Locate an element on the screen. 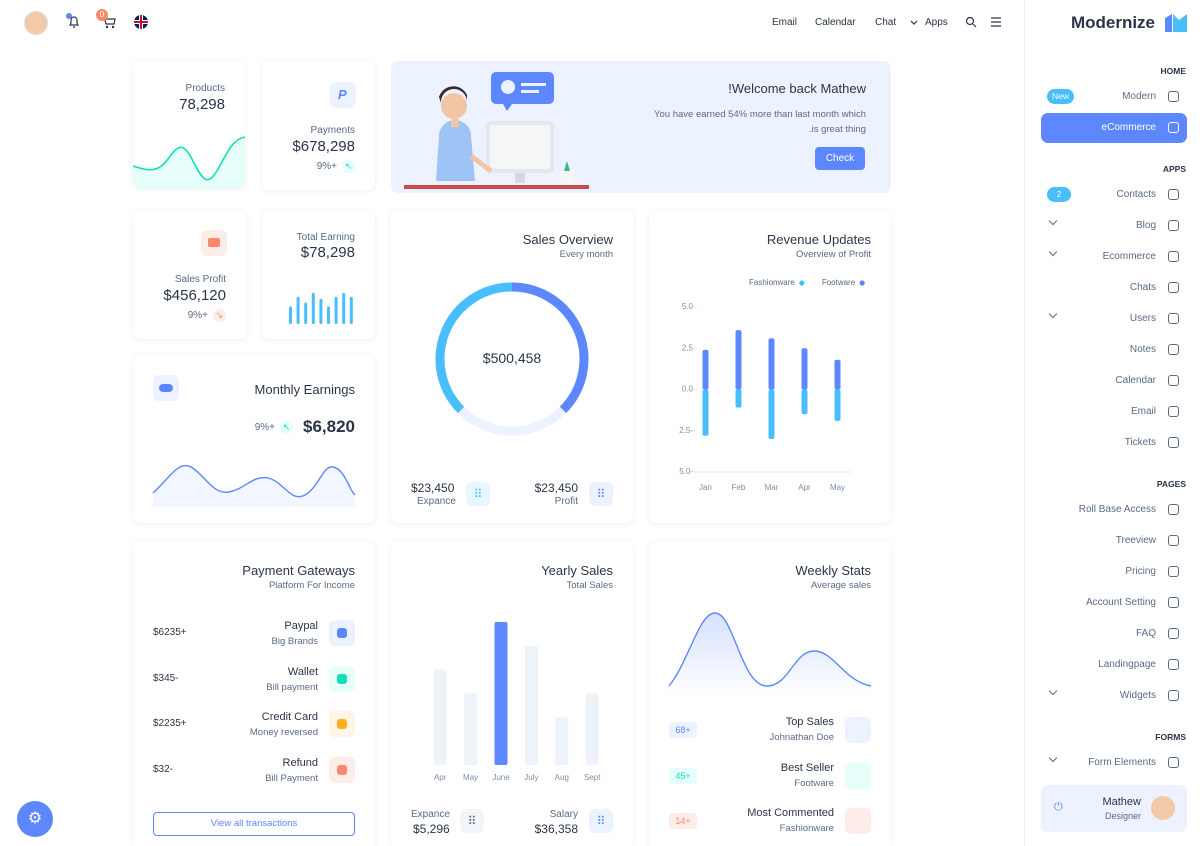  y-tick-label: 0.0 is located at coordinates (688, 389).